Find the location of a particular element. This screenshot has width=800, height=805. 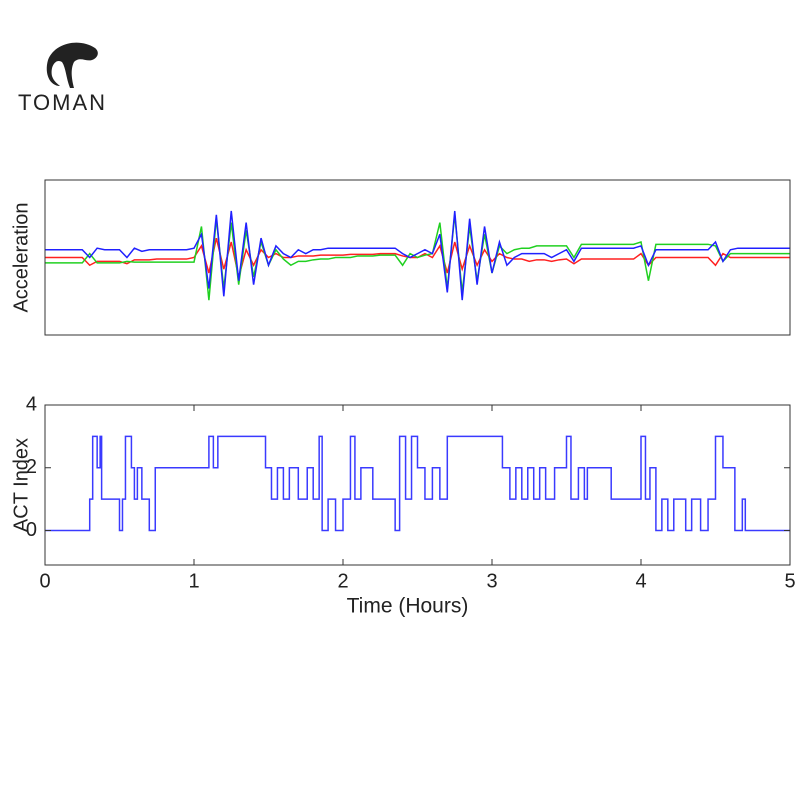

y-tick-label: 4 is located at coordinates (31, 404).